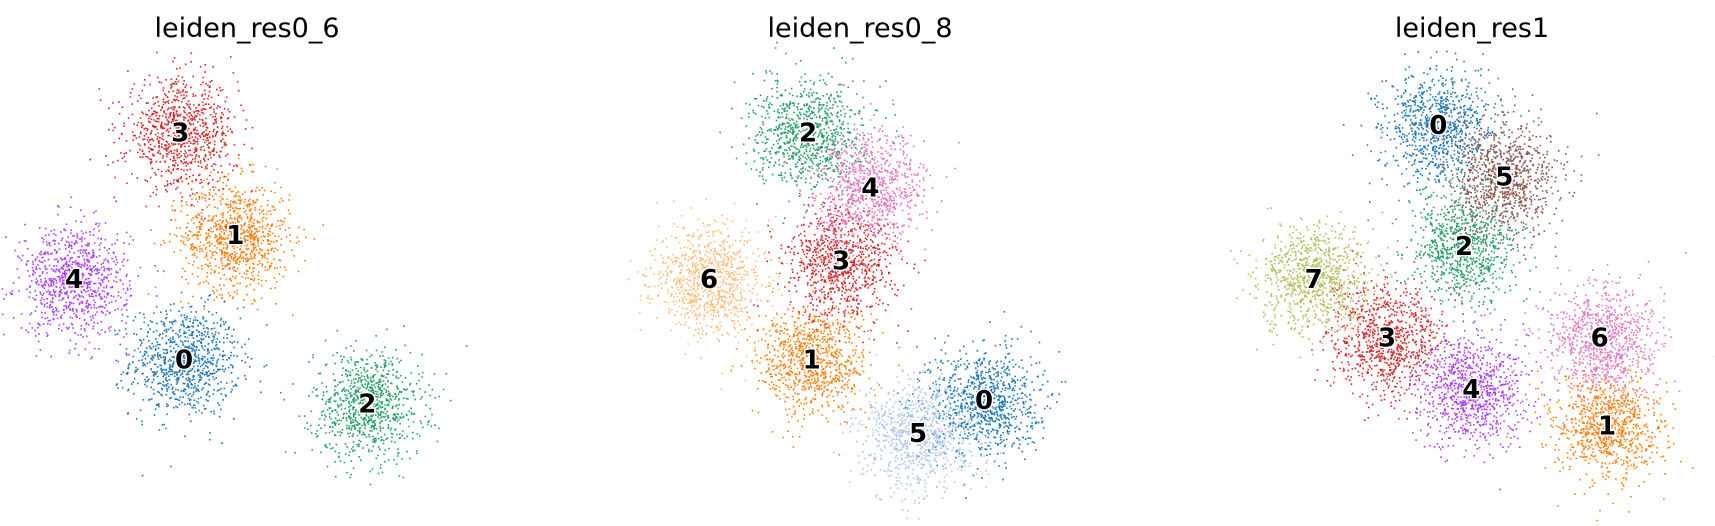 Image resolution: width=1715 pixels, height=526 pixels. I want to click on cluster-labels: 0 1 2 3 4 5 6, so click(846, 284).